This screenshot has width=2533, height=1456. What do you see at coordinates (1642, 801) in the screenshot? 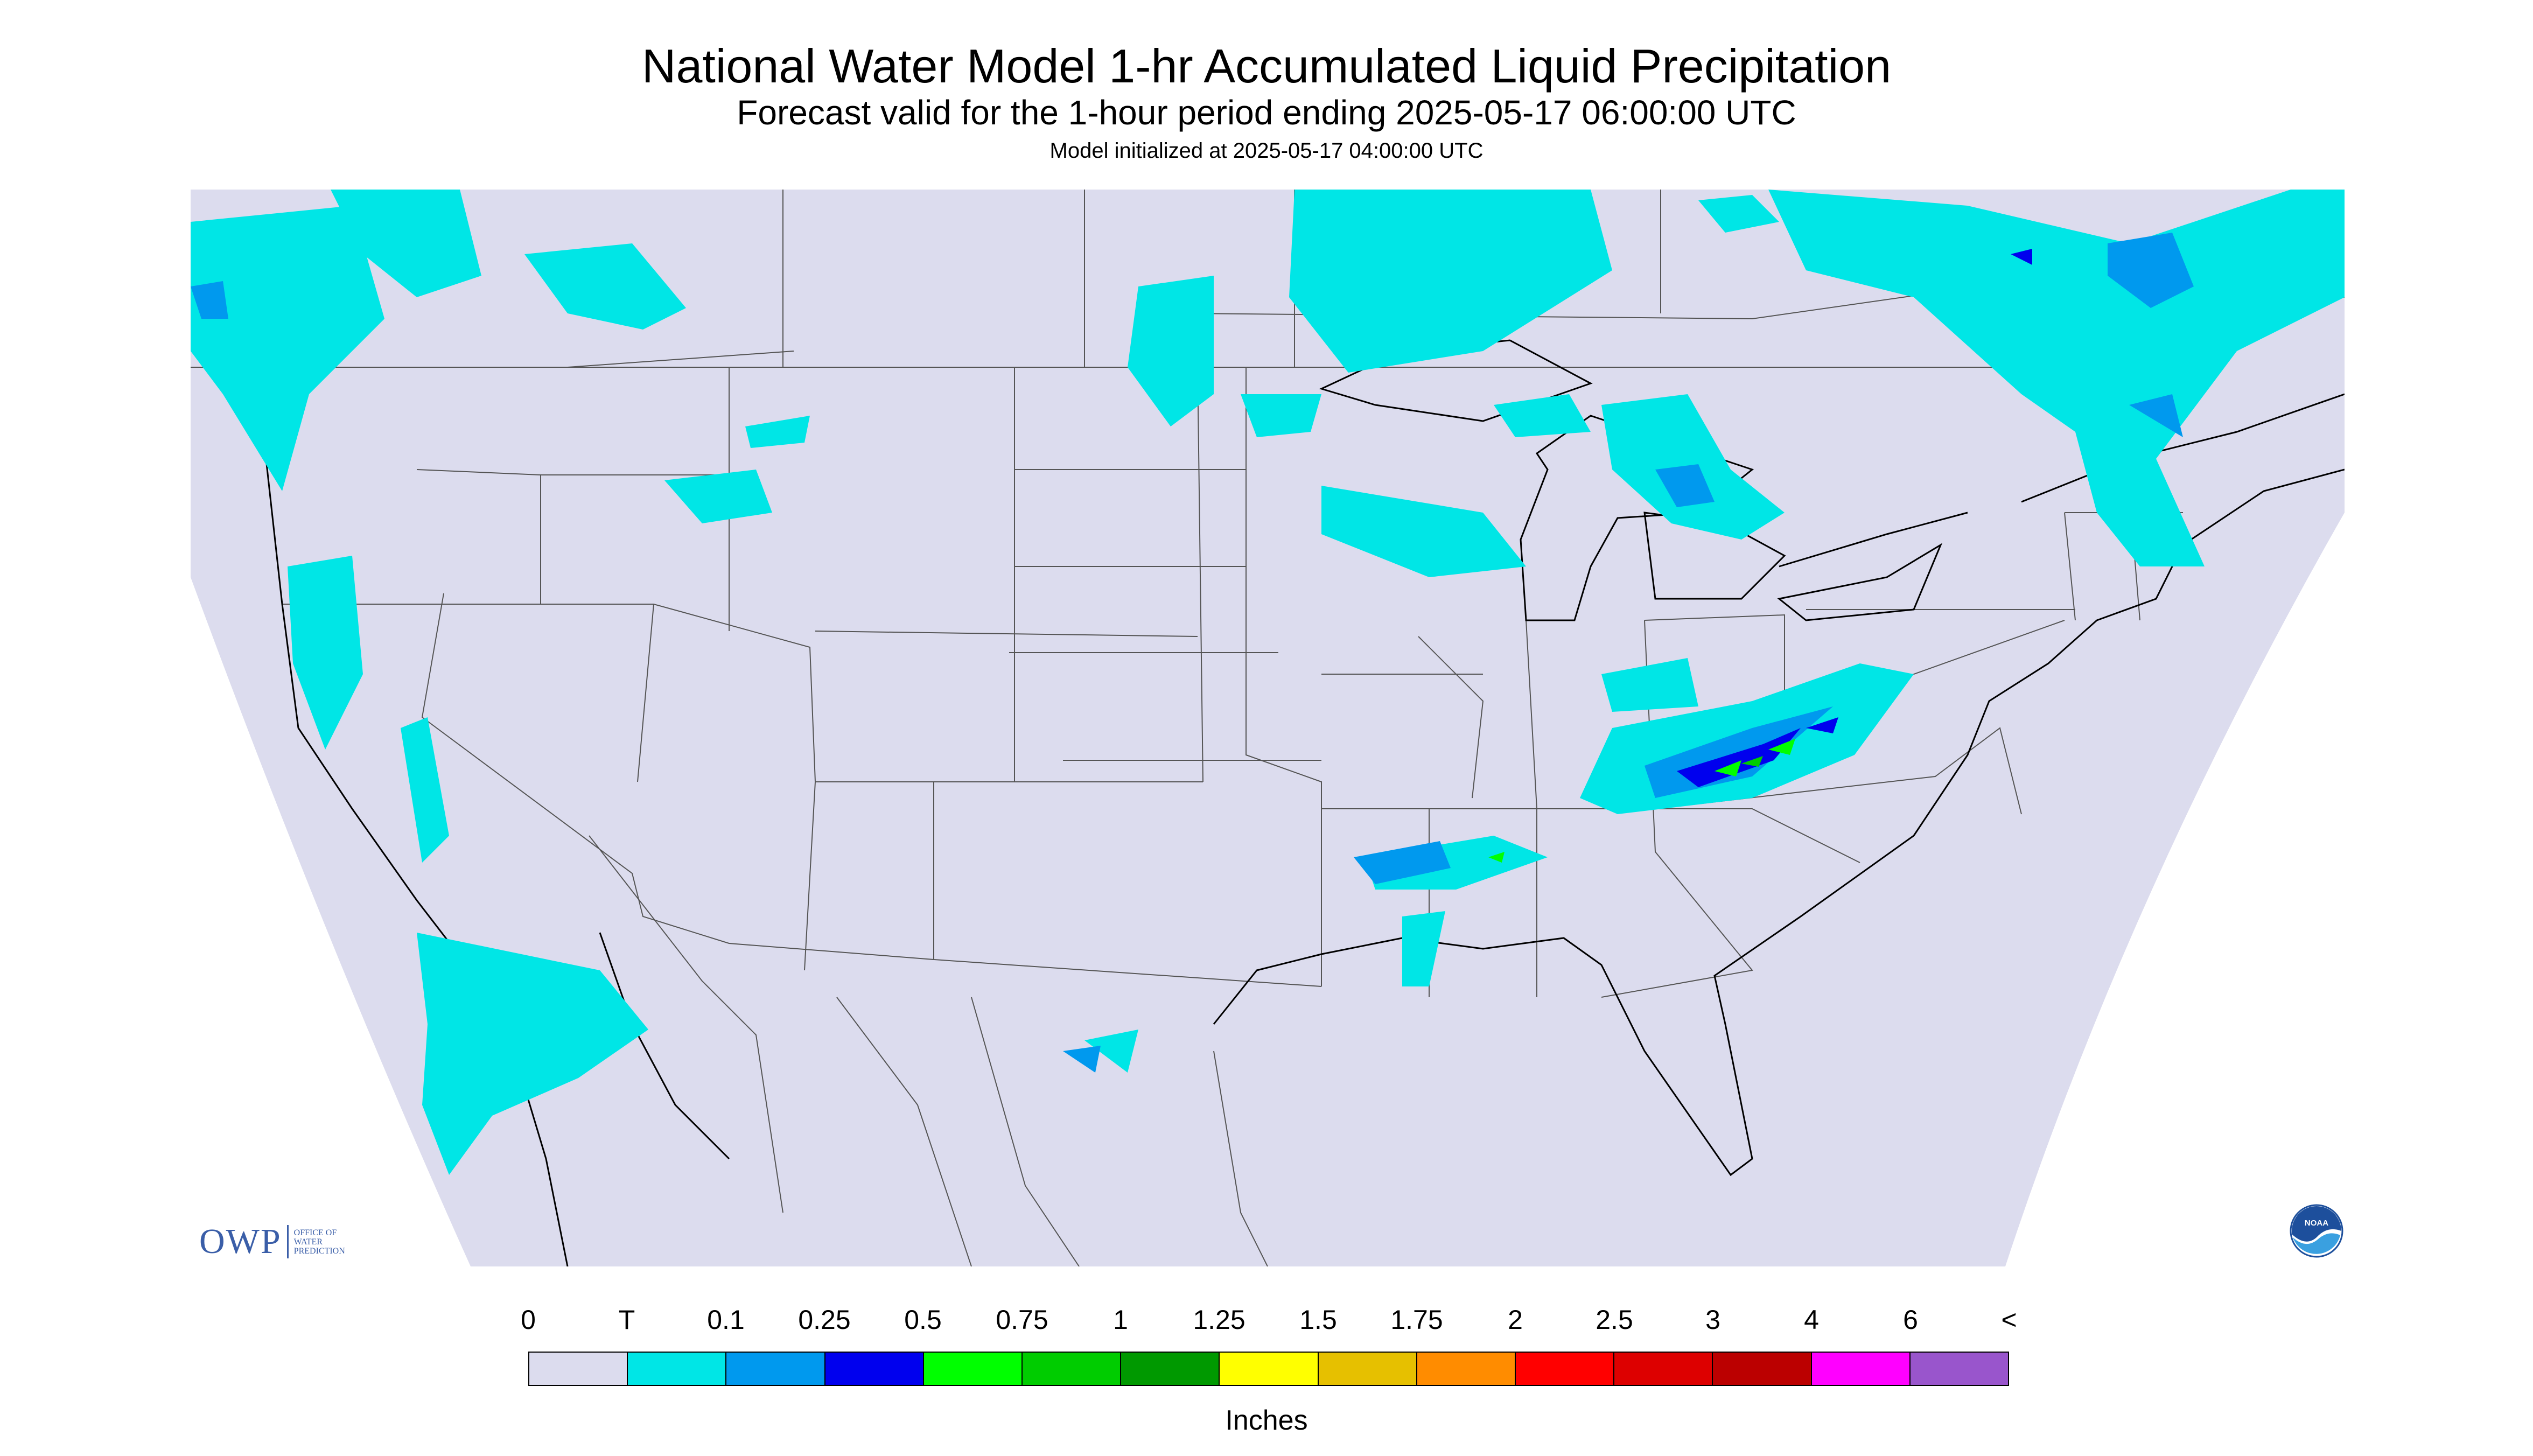
I see `precip-0.5` at bounding box center [1642, 801].